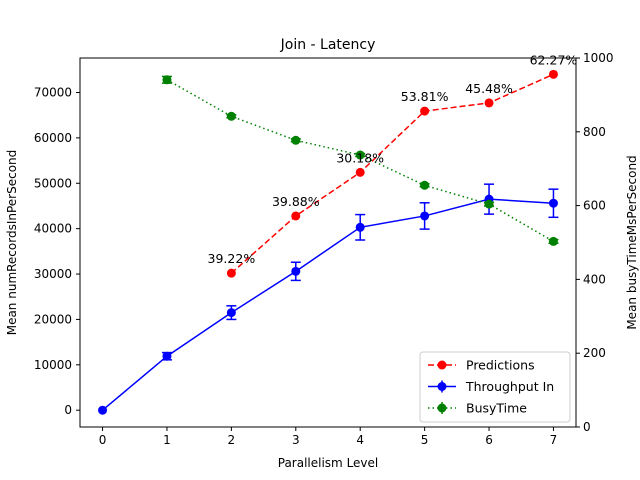  Describe the element at coordinates (489, 88) in the screenshot. I see `percentage-label: 45.48%` at that location.